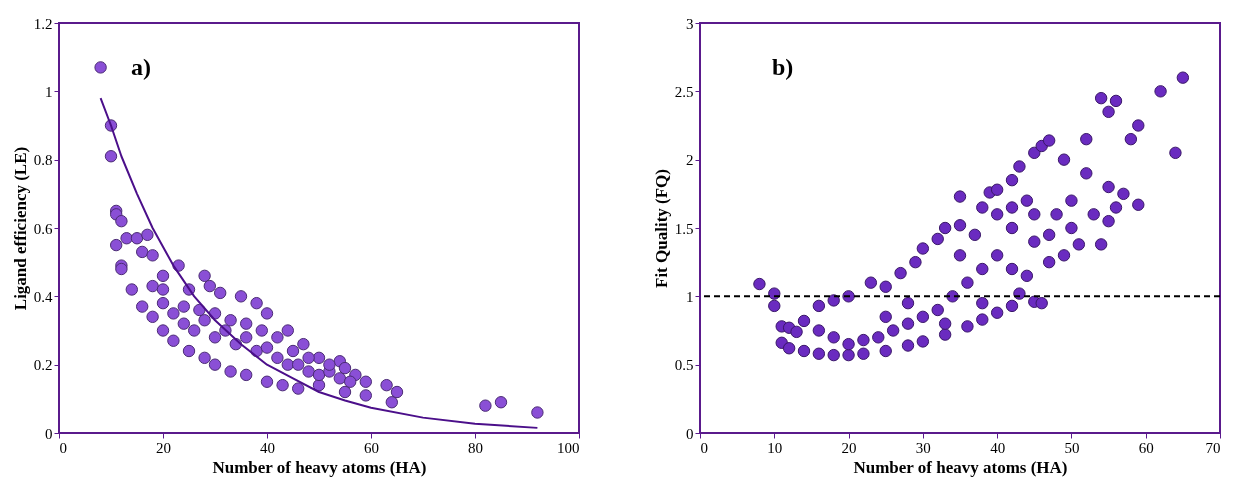 The width and height of the screenshot is (1247, 499). Describe the element at coordinates (690, 23) in the screenshot. I see `y-tick-label: 3` at that location.